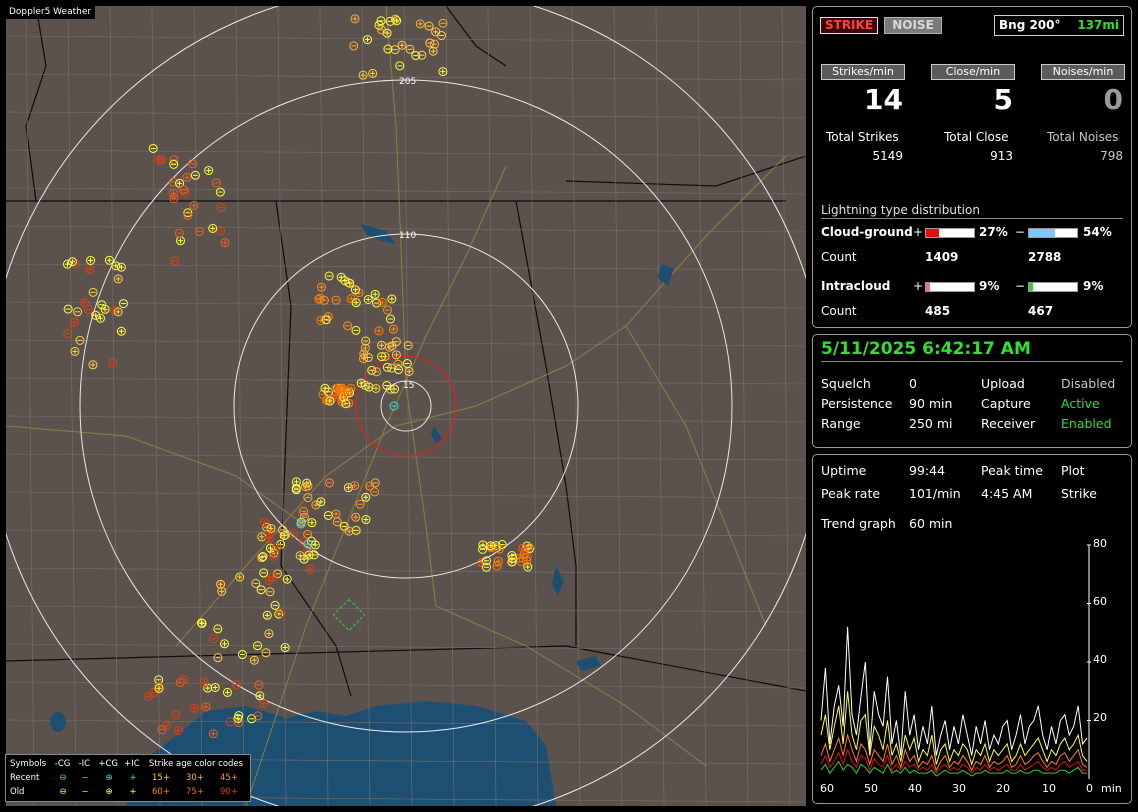 The width and height of the screenshot is (1138, 812). Describe the element at coordinates (1086, 423) in the screenshot. I see `receiver-value: Enabled` at that location.